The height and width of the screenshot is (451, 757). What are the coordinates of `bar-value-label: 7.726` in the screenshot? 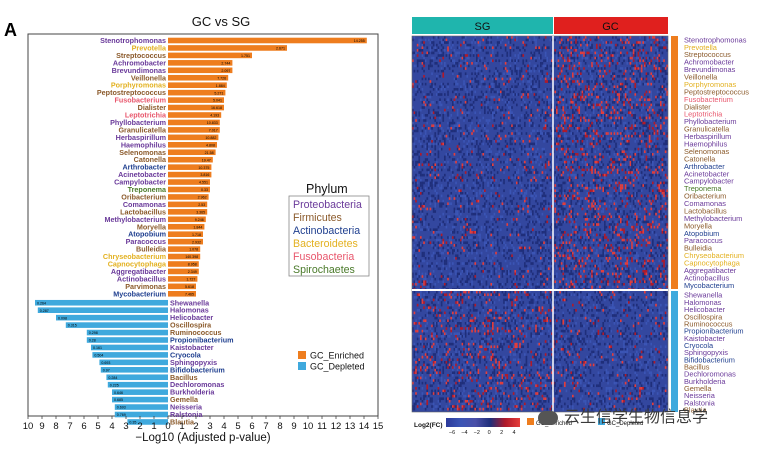 It's located at (221, 78).